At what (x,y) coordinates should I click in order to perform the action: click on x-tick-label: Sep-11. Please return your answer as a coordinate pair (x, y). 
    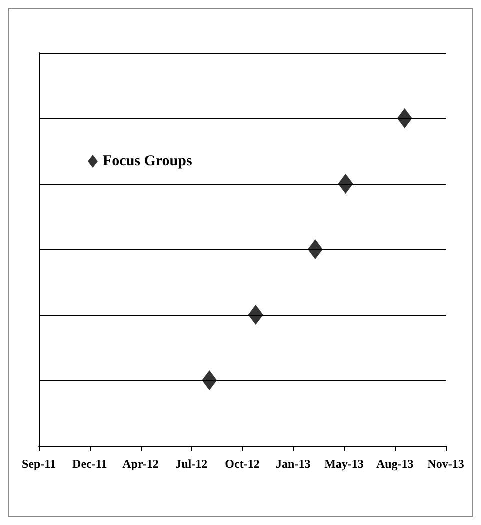
    Looking at the image, I should click on (39, 464).